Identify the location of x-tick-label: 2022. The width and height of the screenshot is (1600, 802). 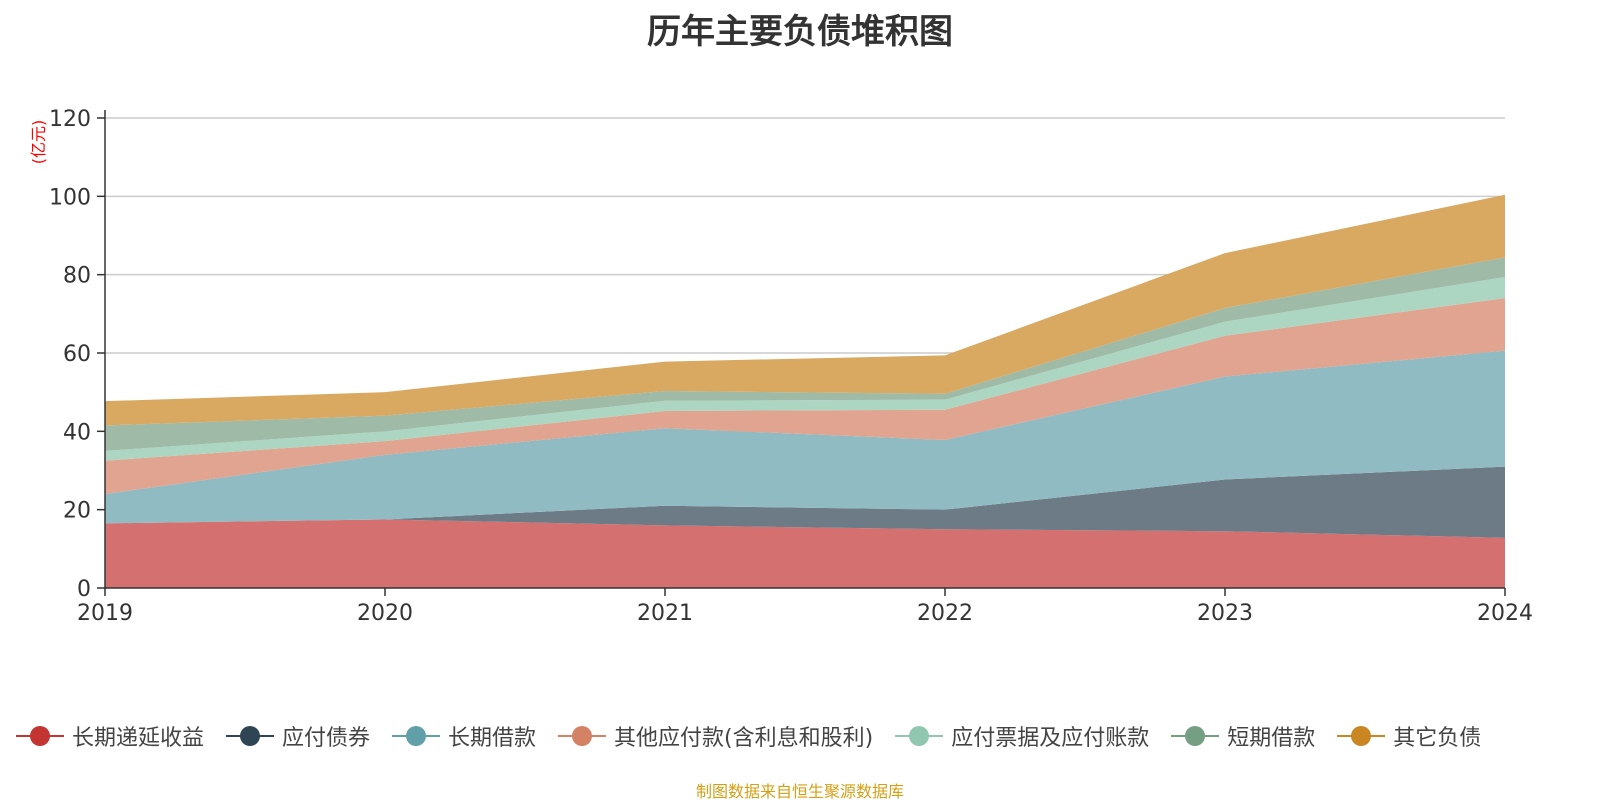
(945, 613).